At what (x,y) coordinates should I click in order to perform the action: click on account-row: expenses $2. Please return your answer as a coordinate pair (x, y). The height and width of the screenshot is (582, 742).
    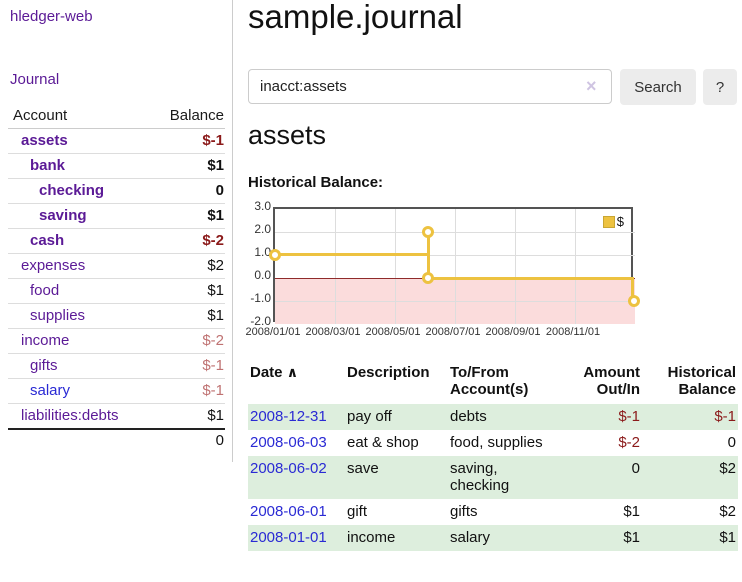
    Looking at the image, I should click on (116, 266).